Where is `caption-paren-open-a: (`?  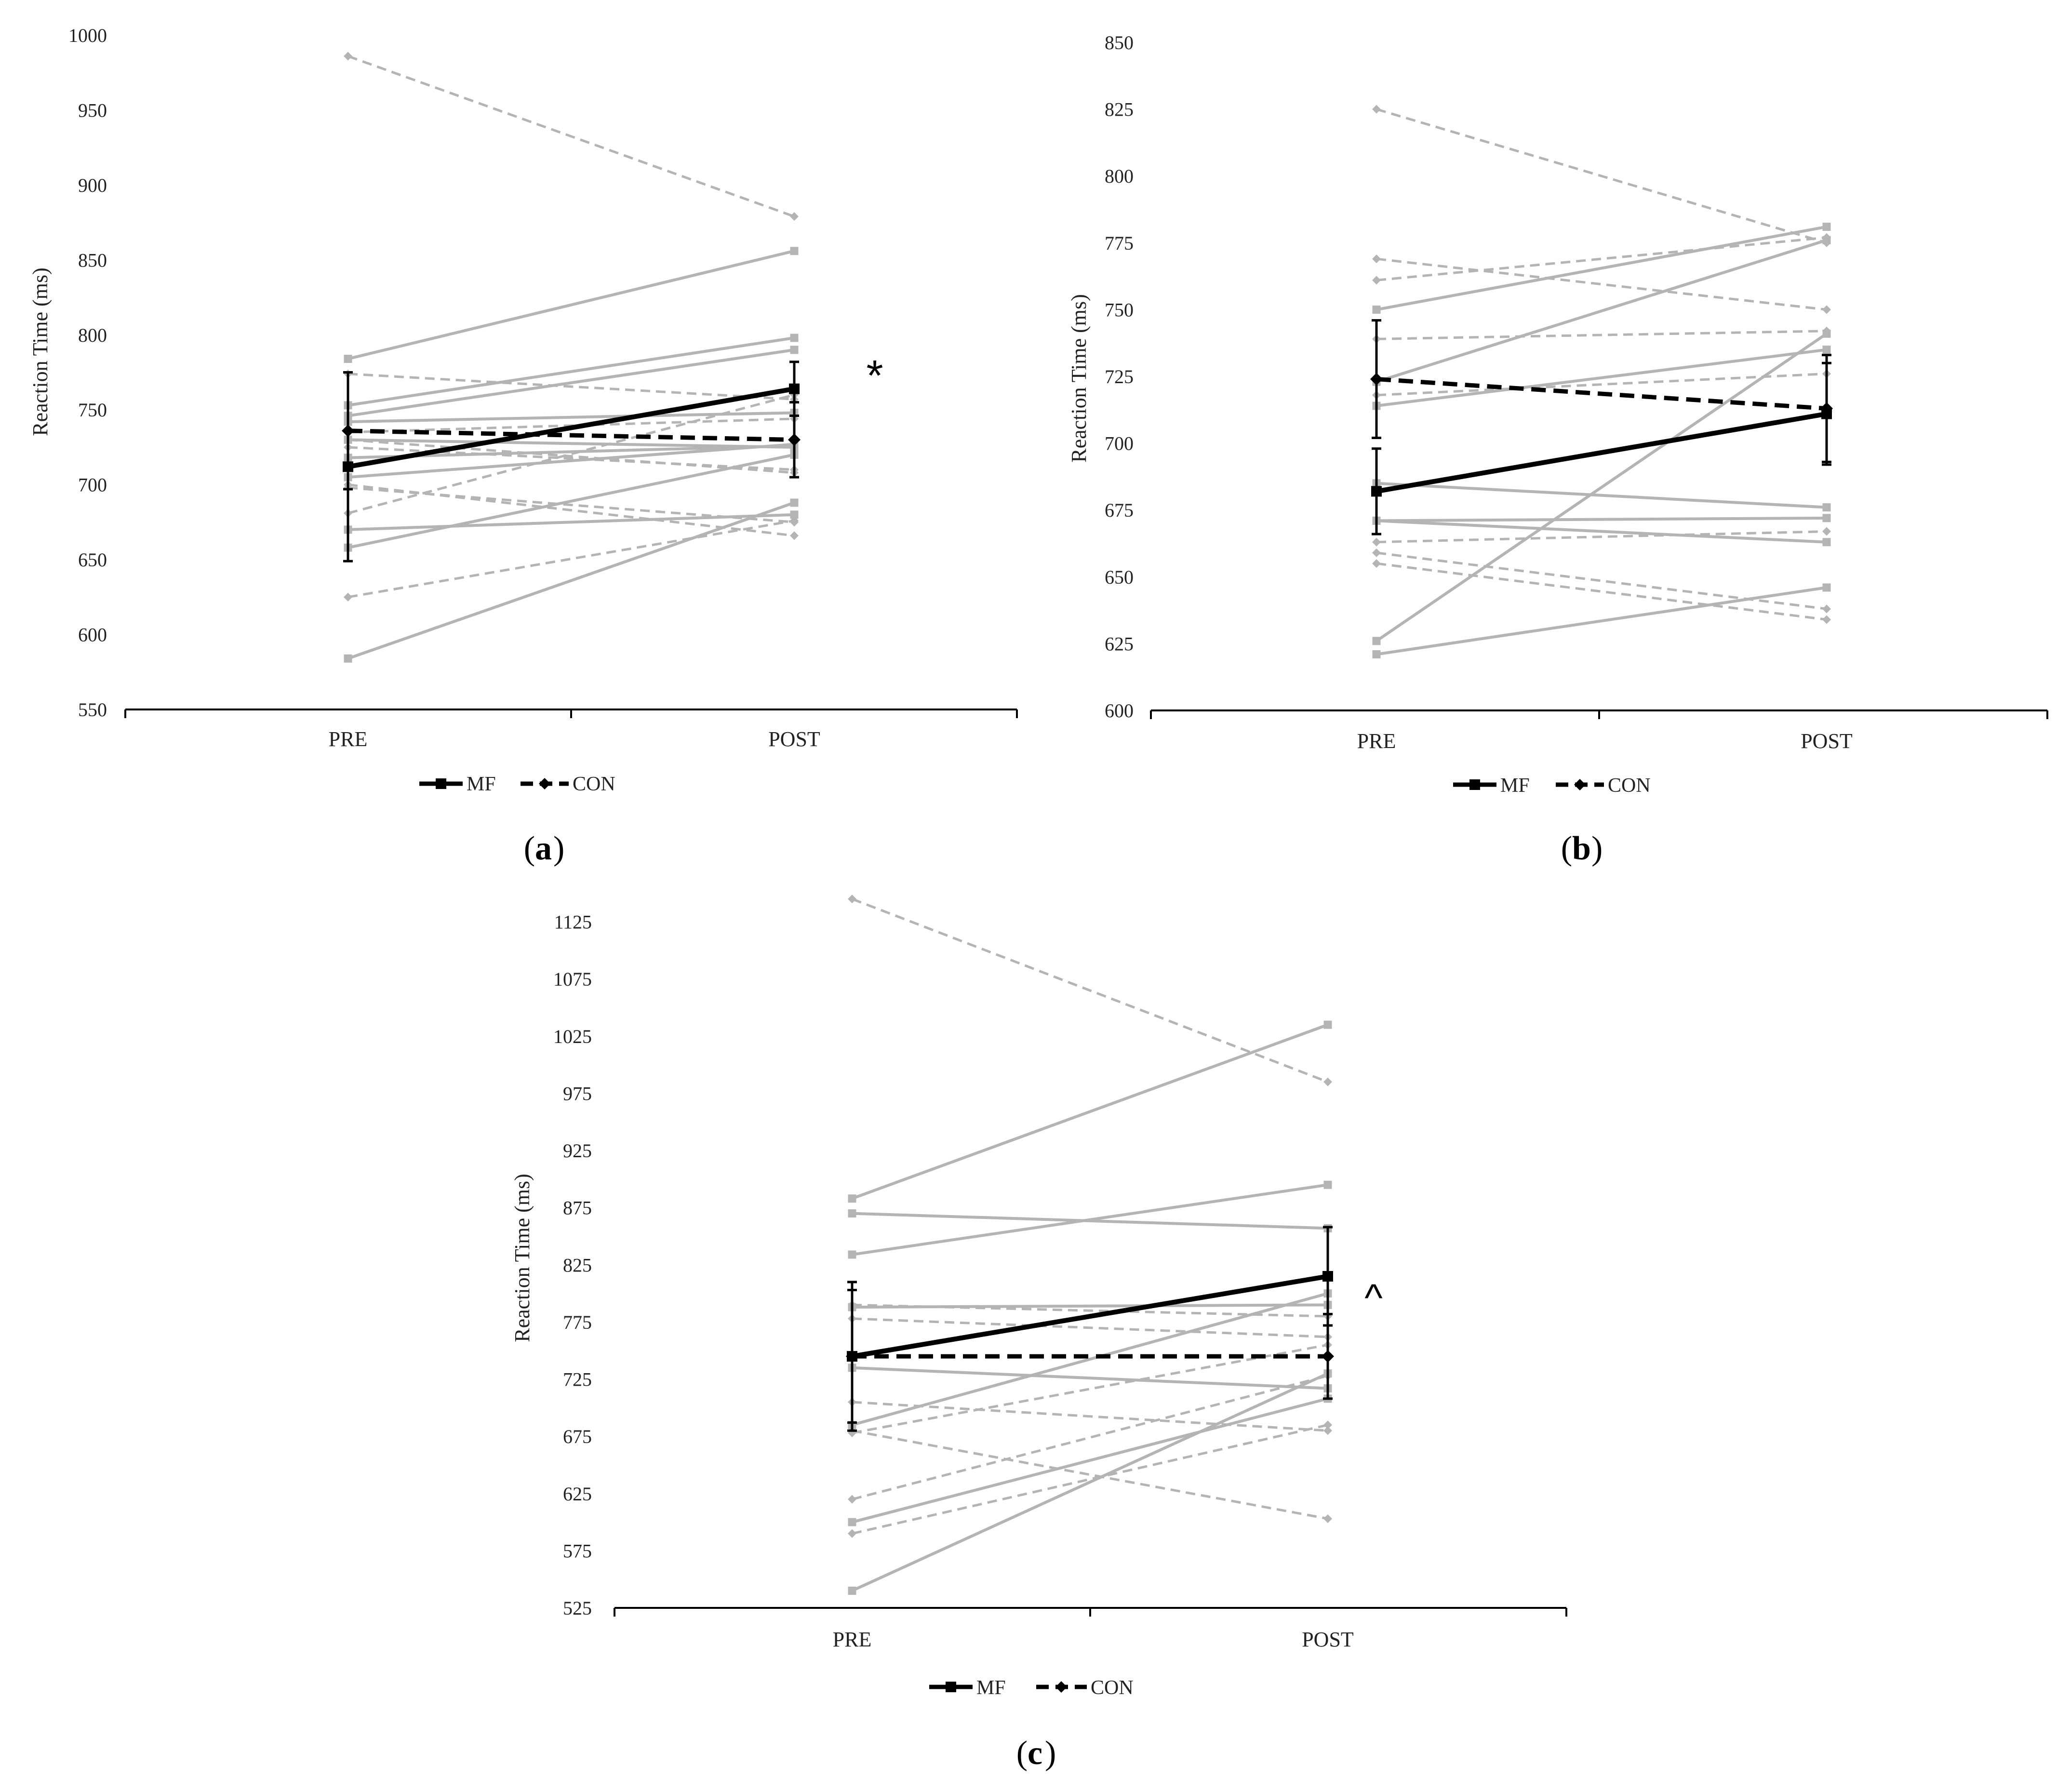 caption-paren-open-a: ( is located at coordinates (529, 848).